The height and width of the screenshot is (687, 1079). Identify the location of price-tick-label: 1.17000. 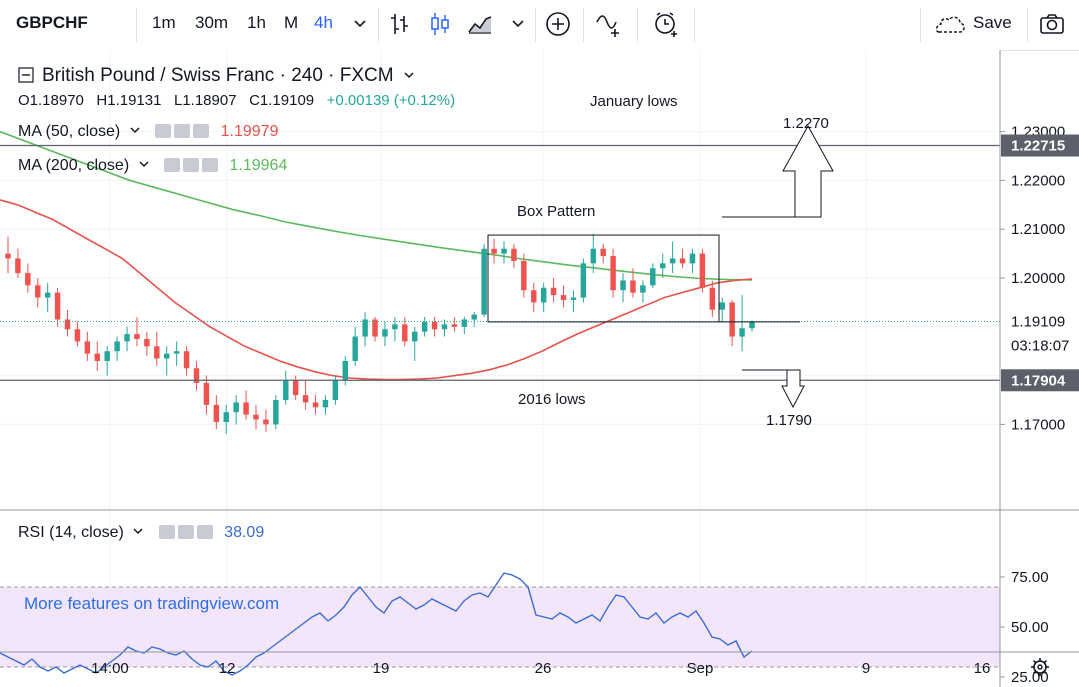
(1038, 424).